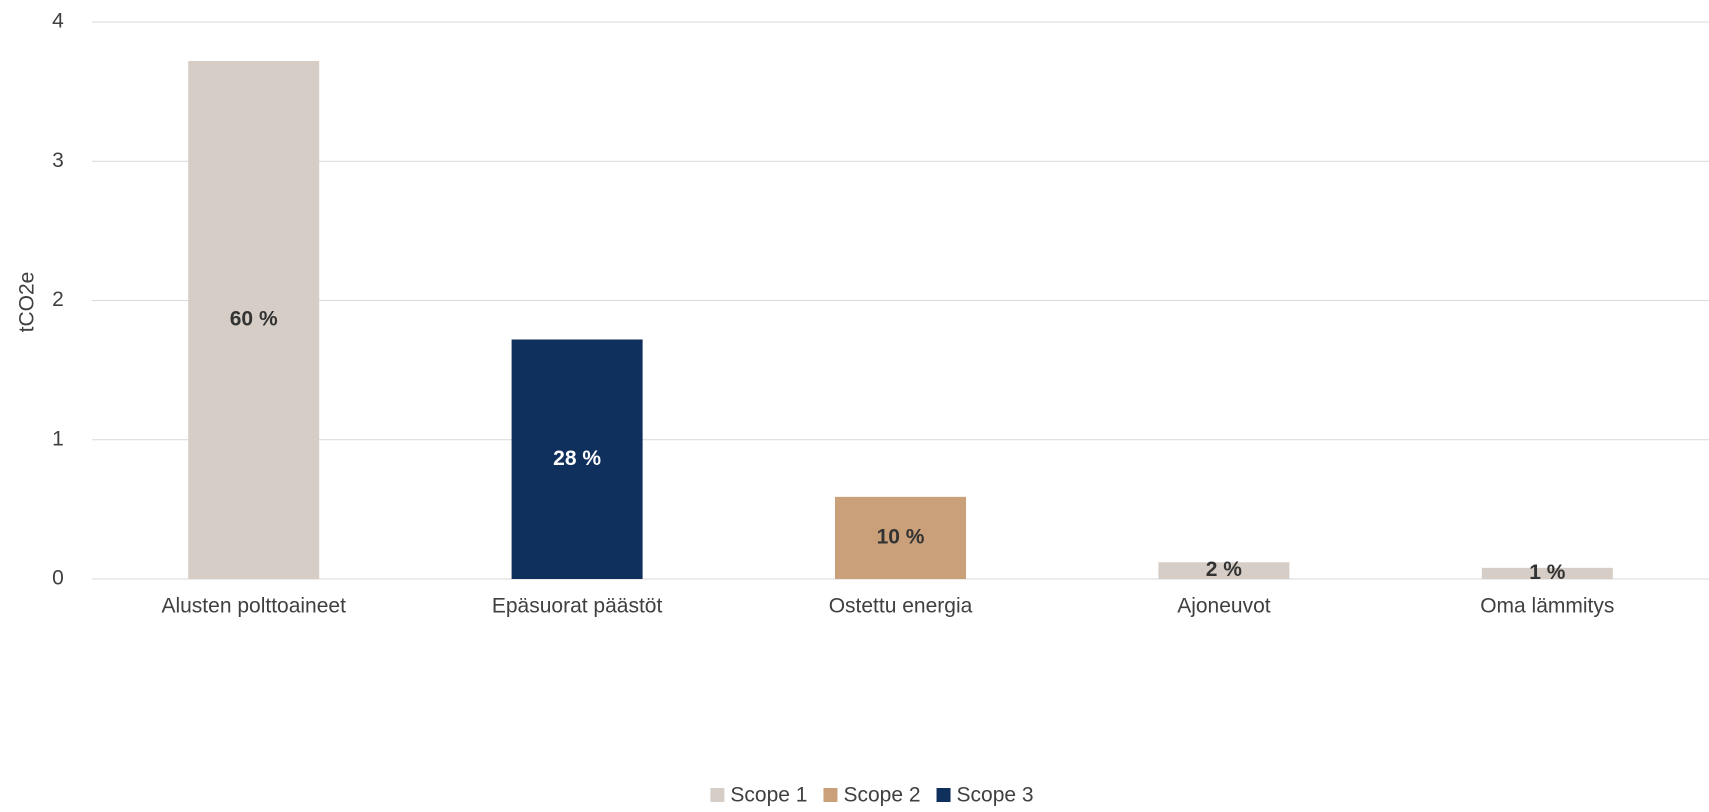 The width and height of the screenshot is (1709, 812). I want to click on x-tick-label: Oma lämmitys, so click(1547, 606).